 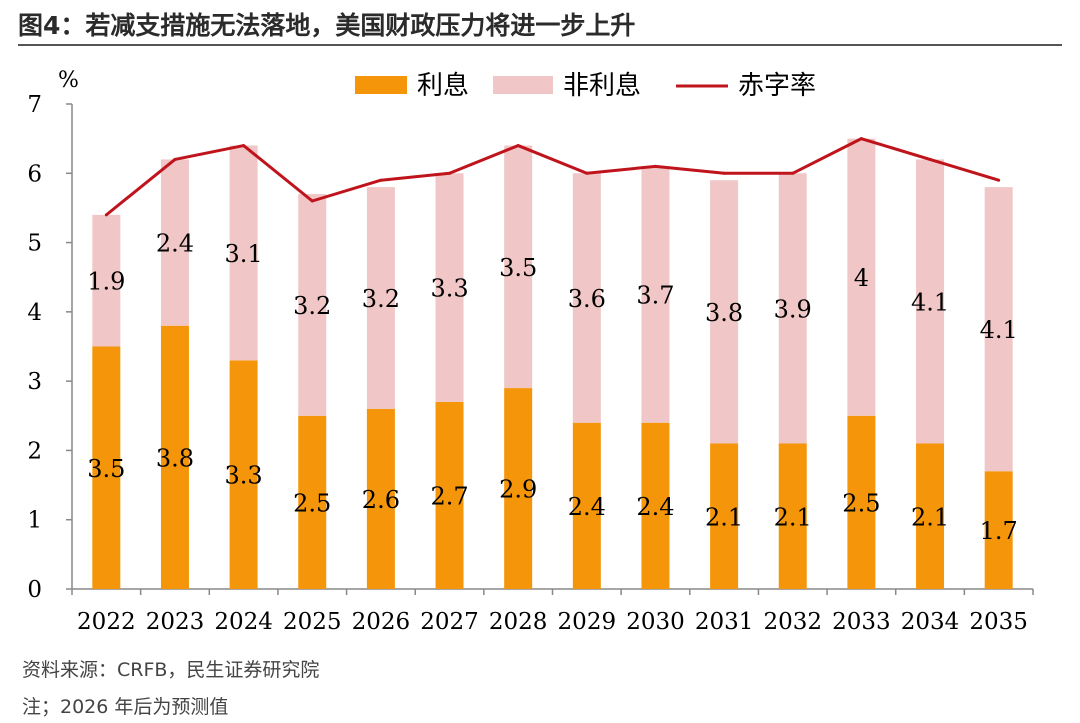 I want to click on x-tick-label: 2022, so click(x=106, y=622).